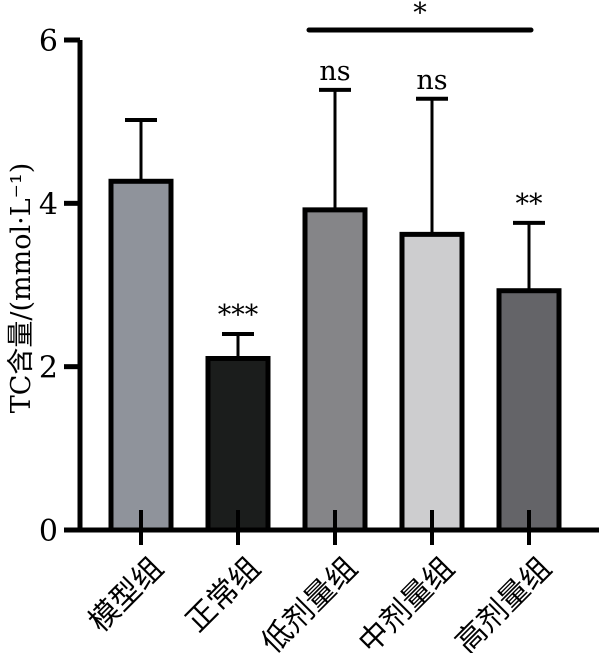 This screenshot has width=607, height=653. I want to click on y-tick-label: 2, so click(48, 368).